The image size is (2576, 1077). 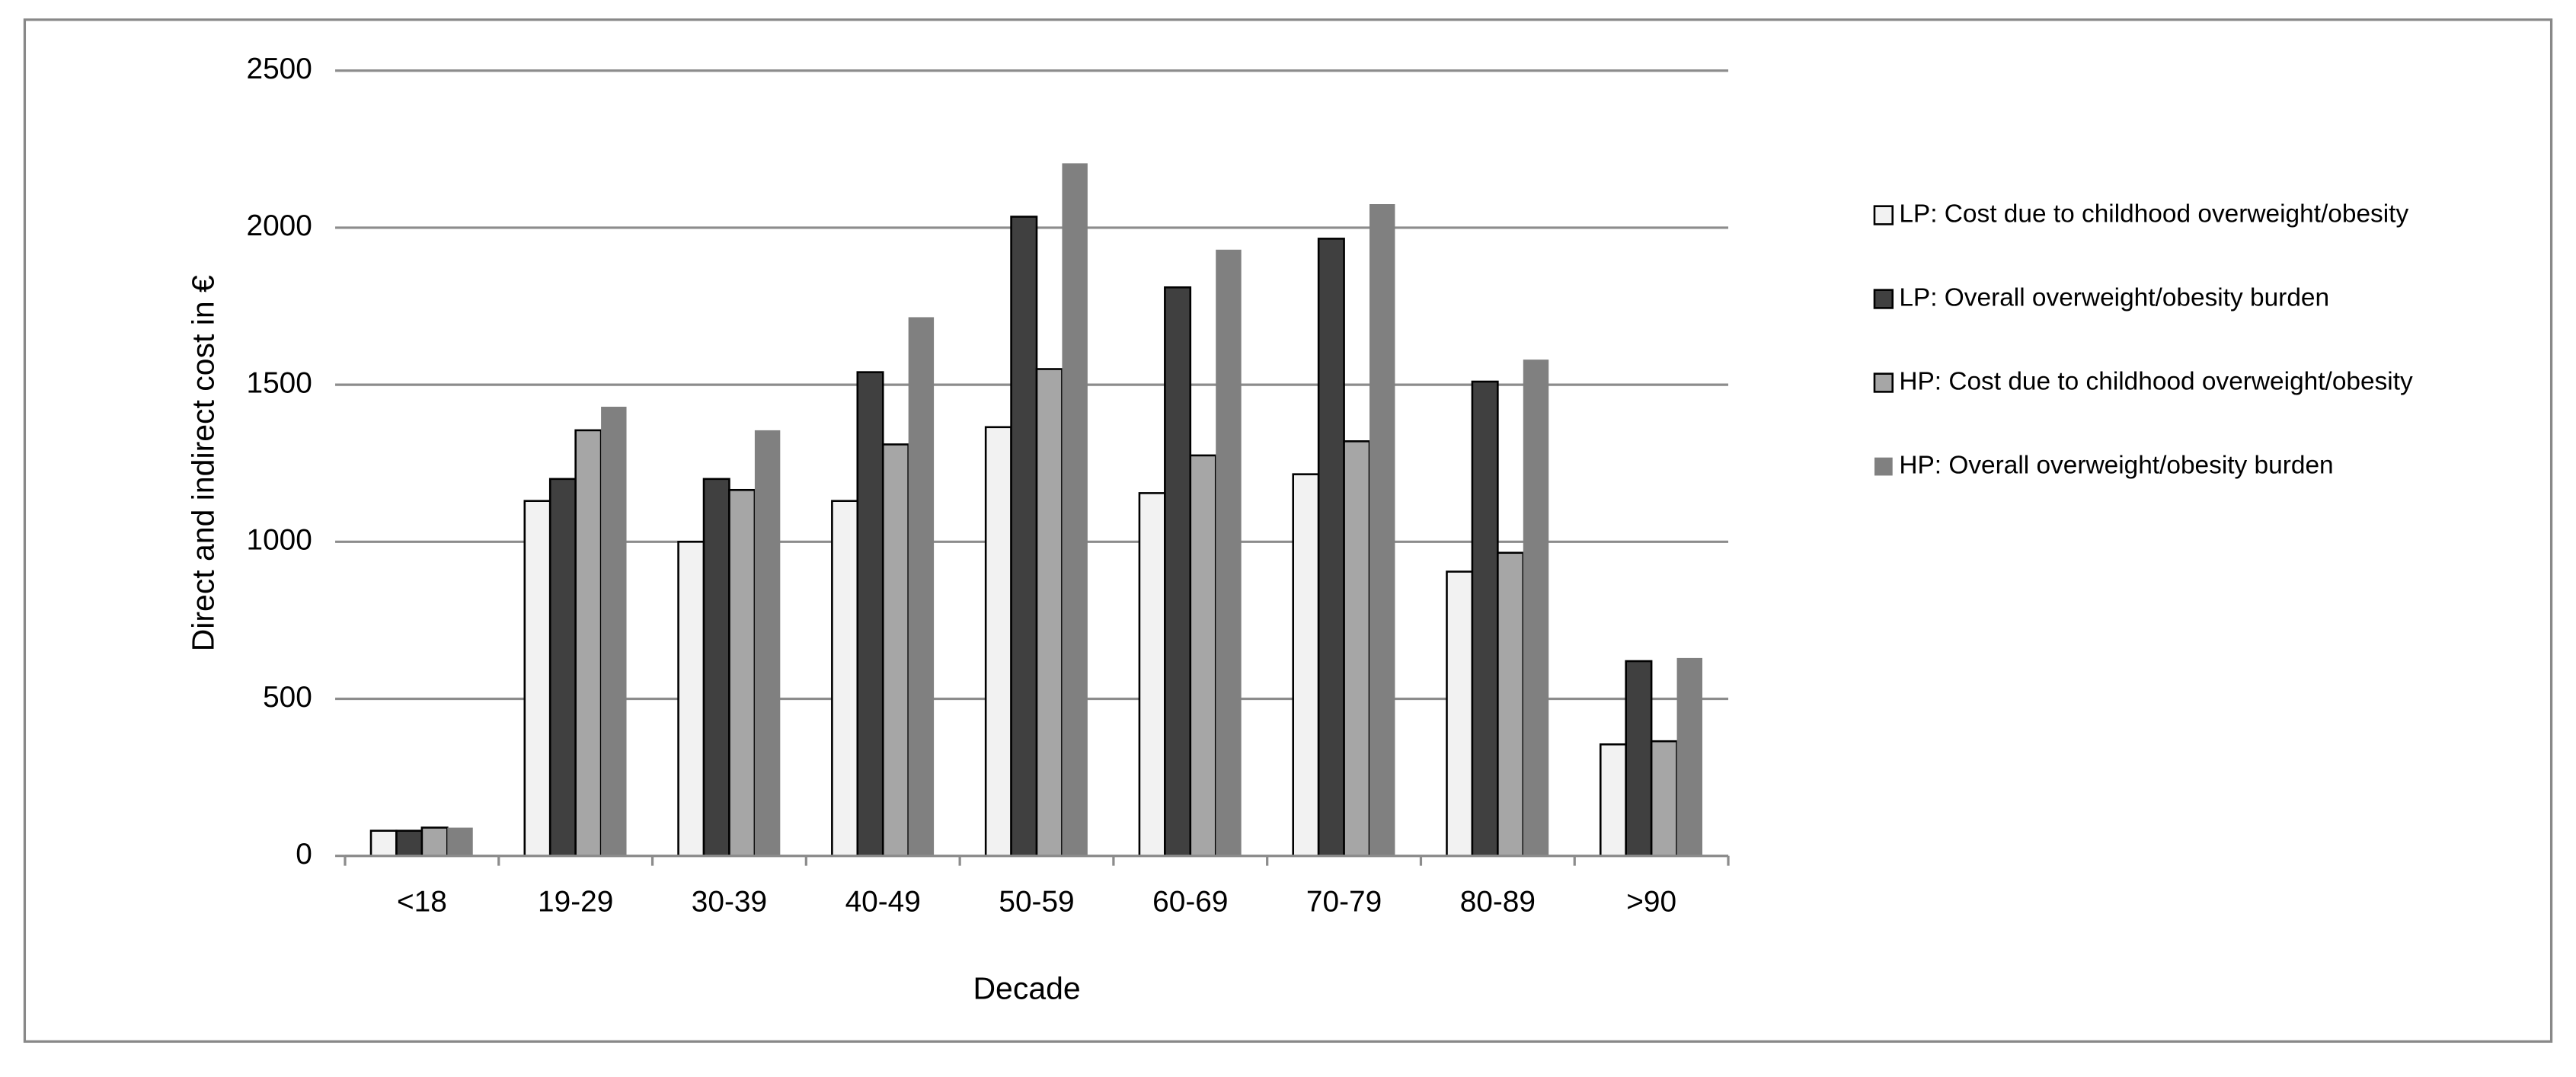 What do you see at coordinates (1190, 902) in the screenshot?
I see `x-tick-label: 60-69` at bounding box center [1190, 902].